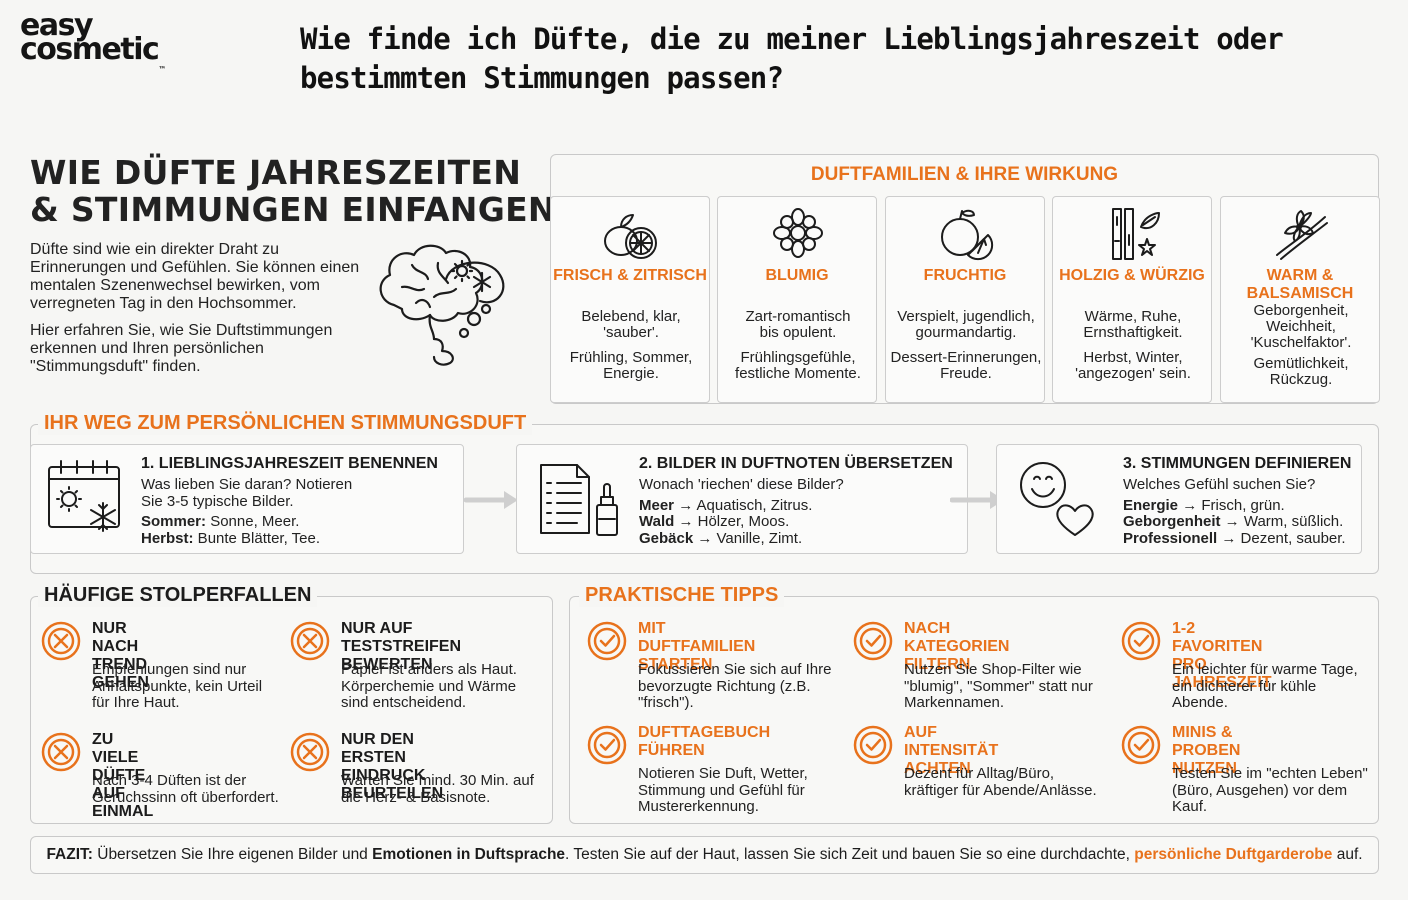 This screenshot has width=1408, height=900. I want to click on family-season: Frühlingsgefühle, festliche Momente., so click(798, 365).